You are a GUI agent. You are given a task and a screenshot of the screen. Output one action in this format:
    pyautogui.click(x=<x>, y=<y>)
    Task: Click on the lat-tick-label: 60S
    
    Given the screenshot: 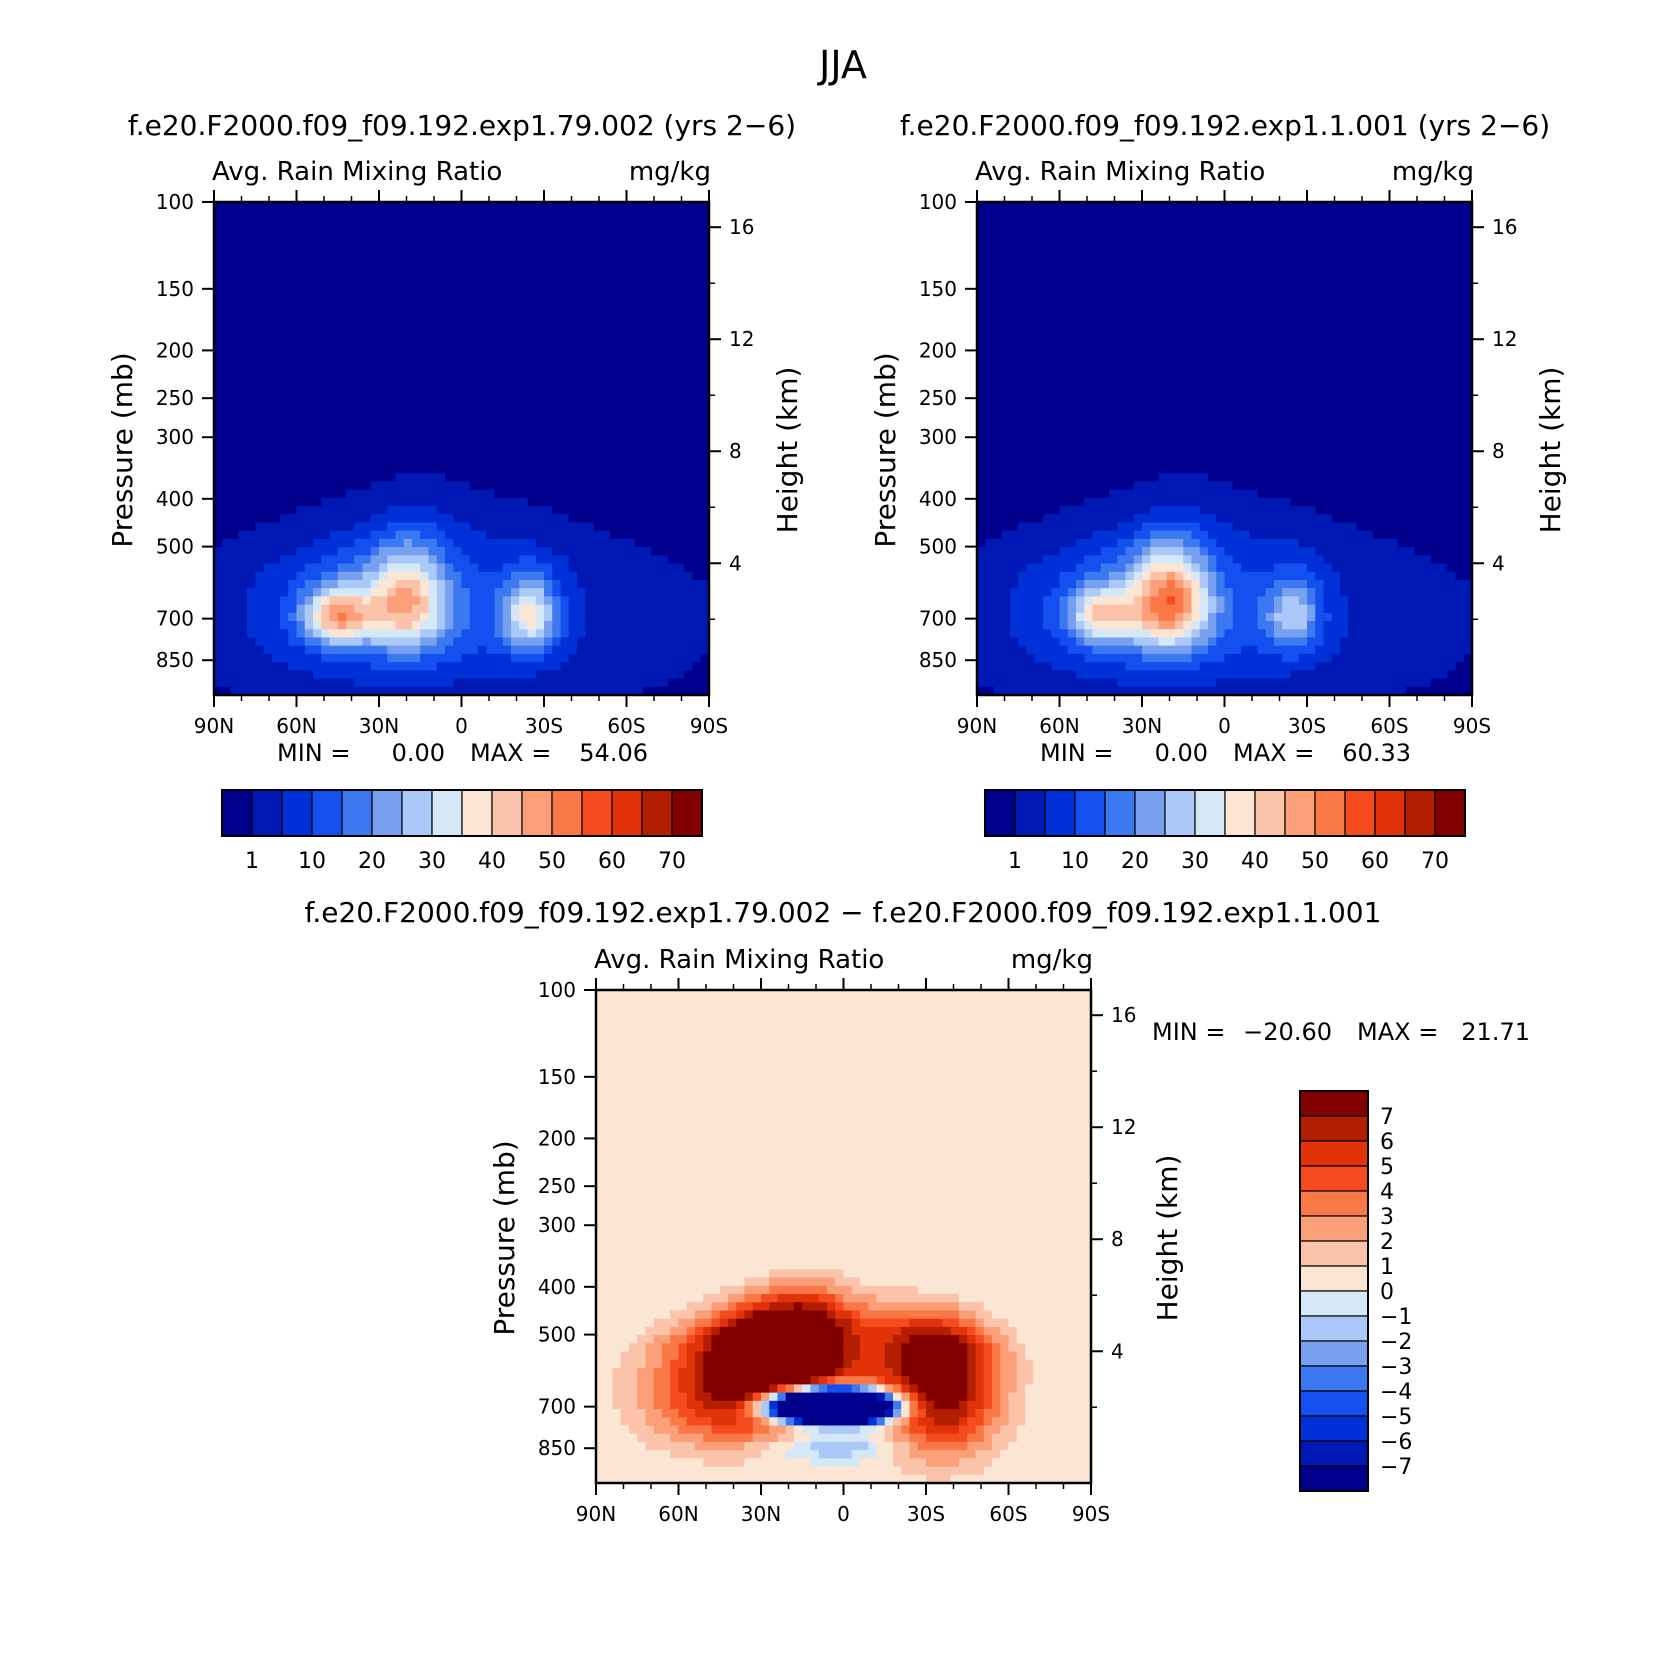 What is the action you would take?
    pyautogui.click(x=626, y=726)
    